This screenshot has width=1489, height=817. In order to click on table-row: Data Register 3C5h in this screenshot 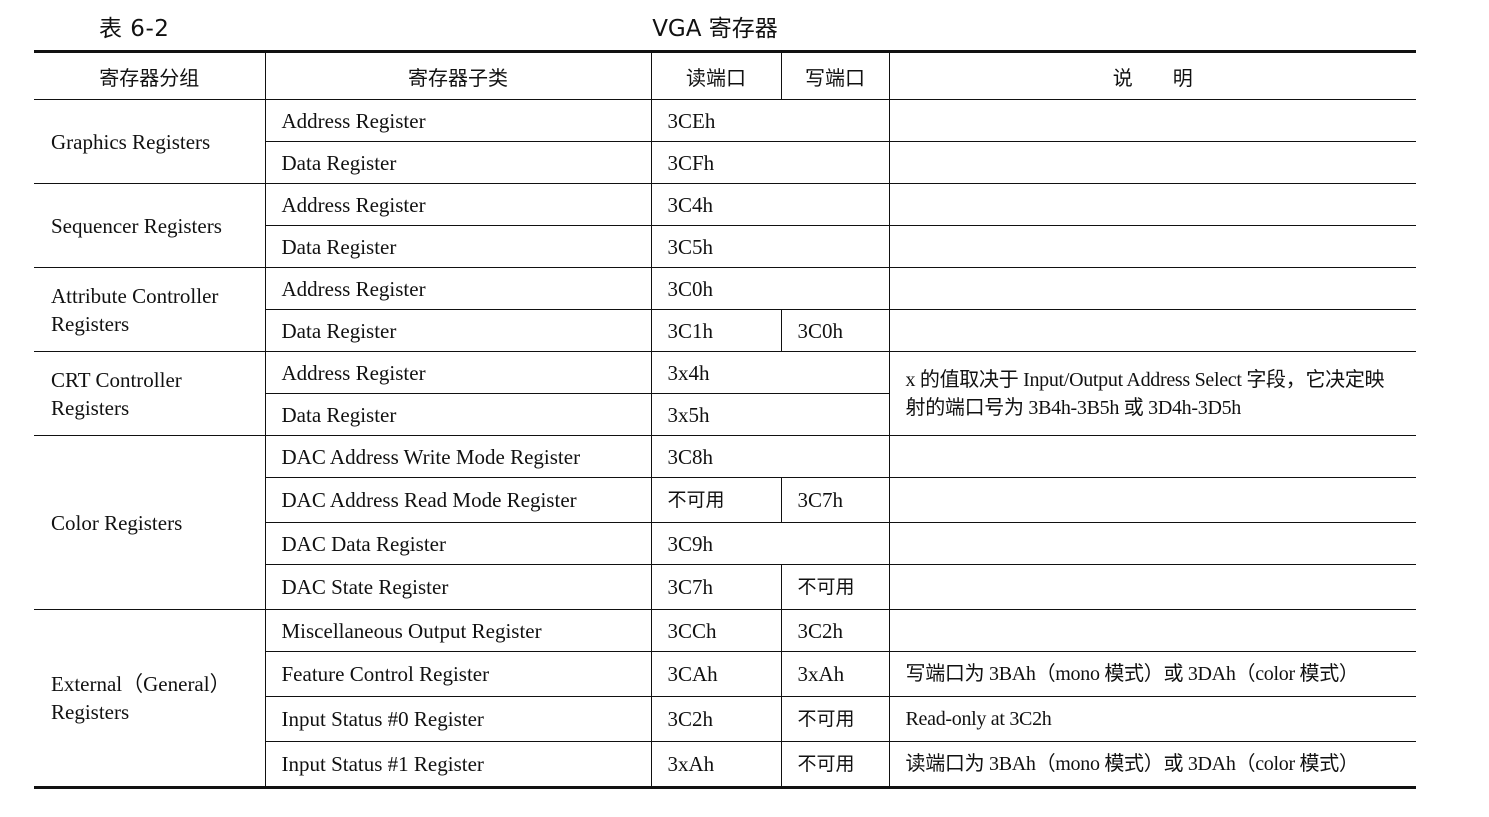, I will do `click(725, 246)`.